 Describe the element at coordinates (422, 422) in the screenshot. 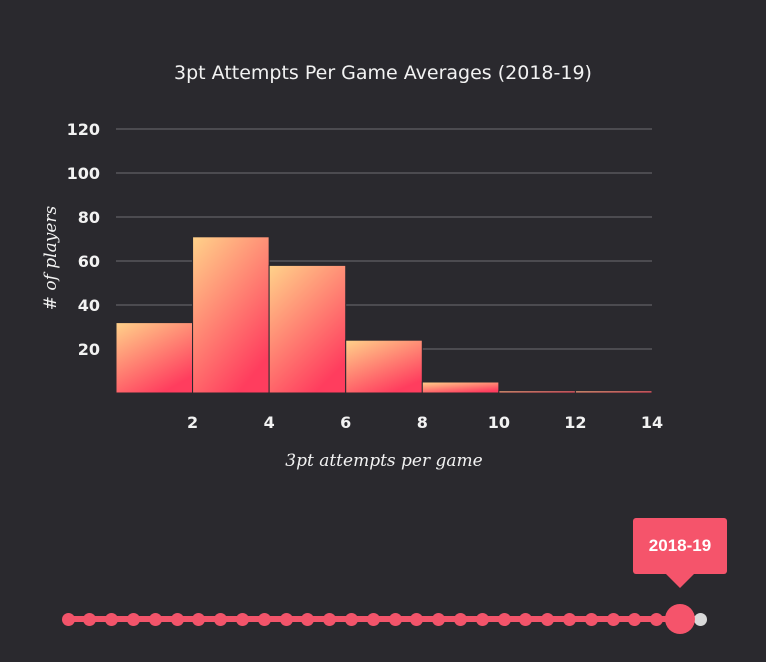

I see `x-tick-label: 8` at that location.